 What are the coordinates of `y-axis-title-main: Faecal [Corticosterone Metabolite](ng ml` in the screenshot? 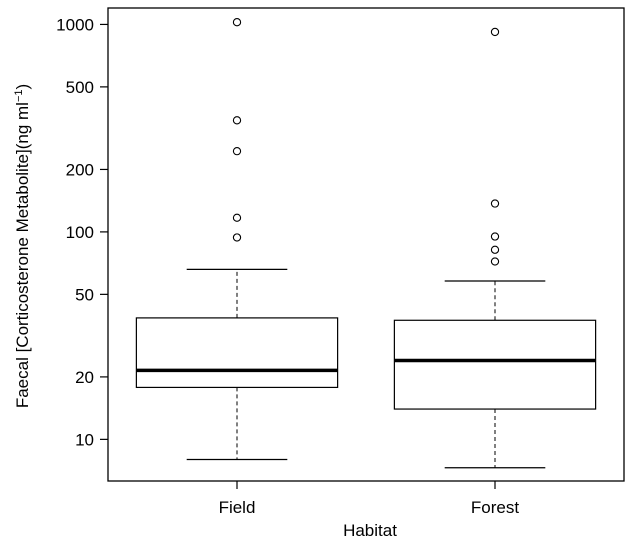 It's located at (22, 255).